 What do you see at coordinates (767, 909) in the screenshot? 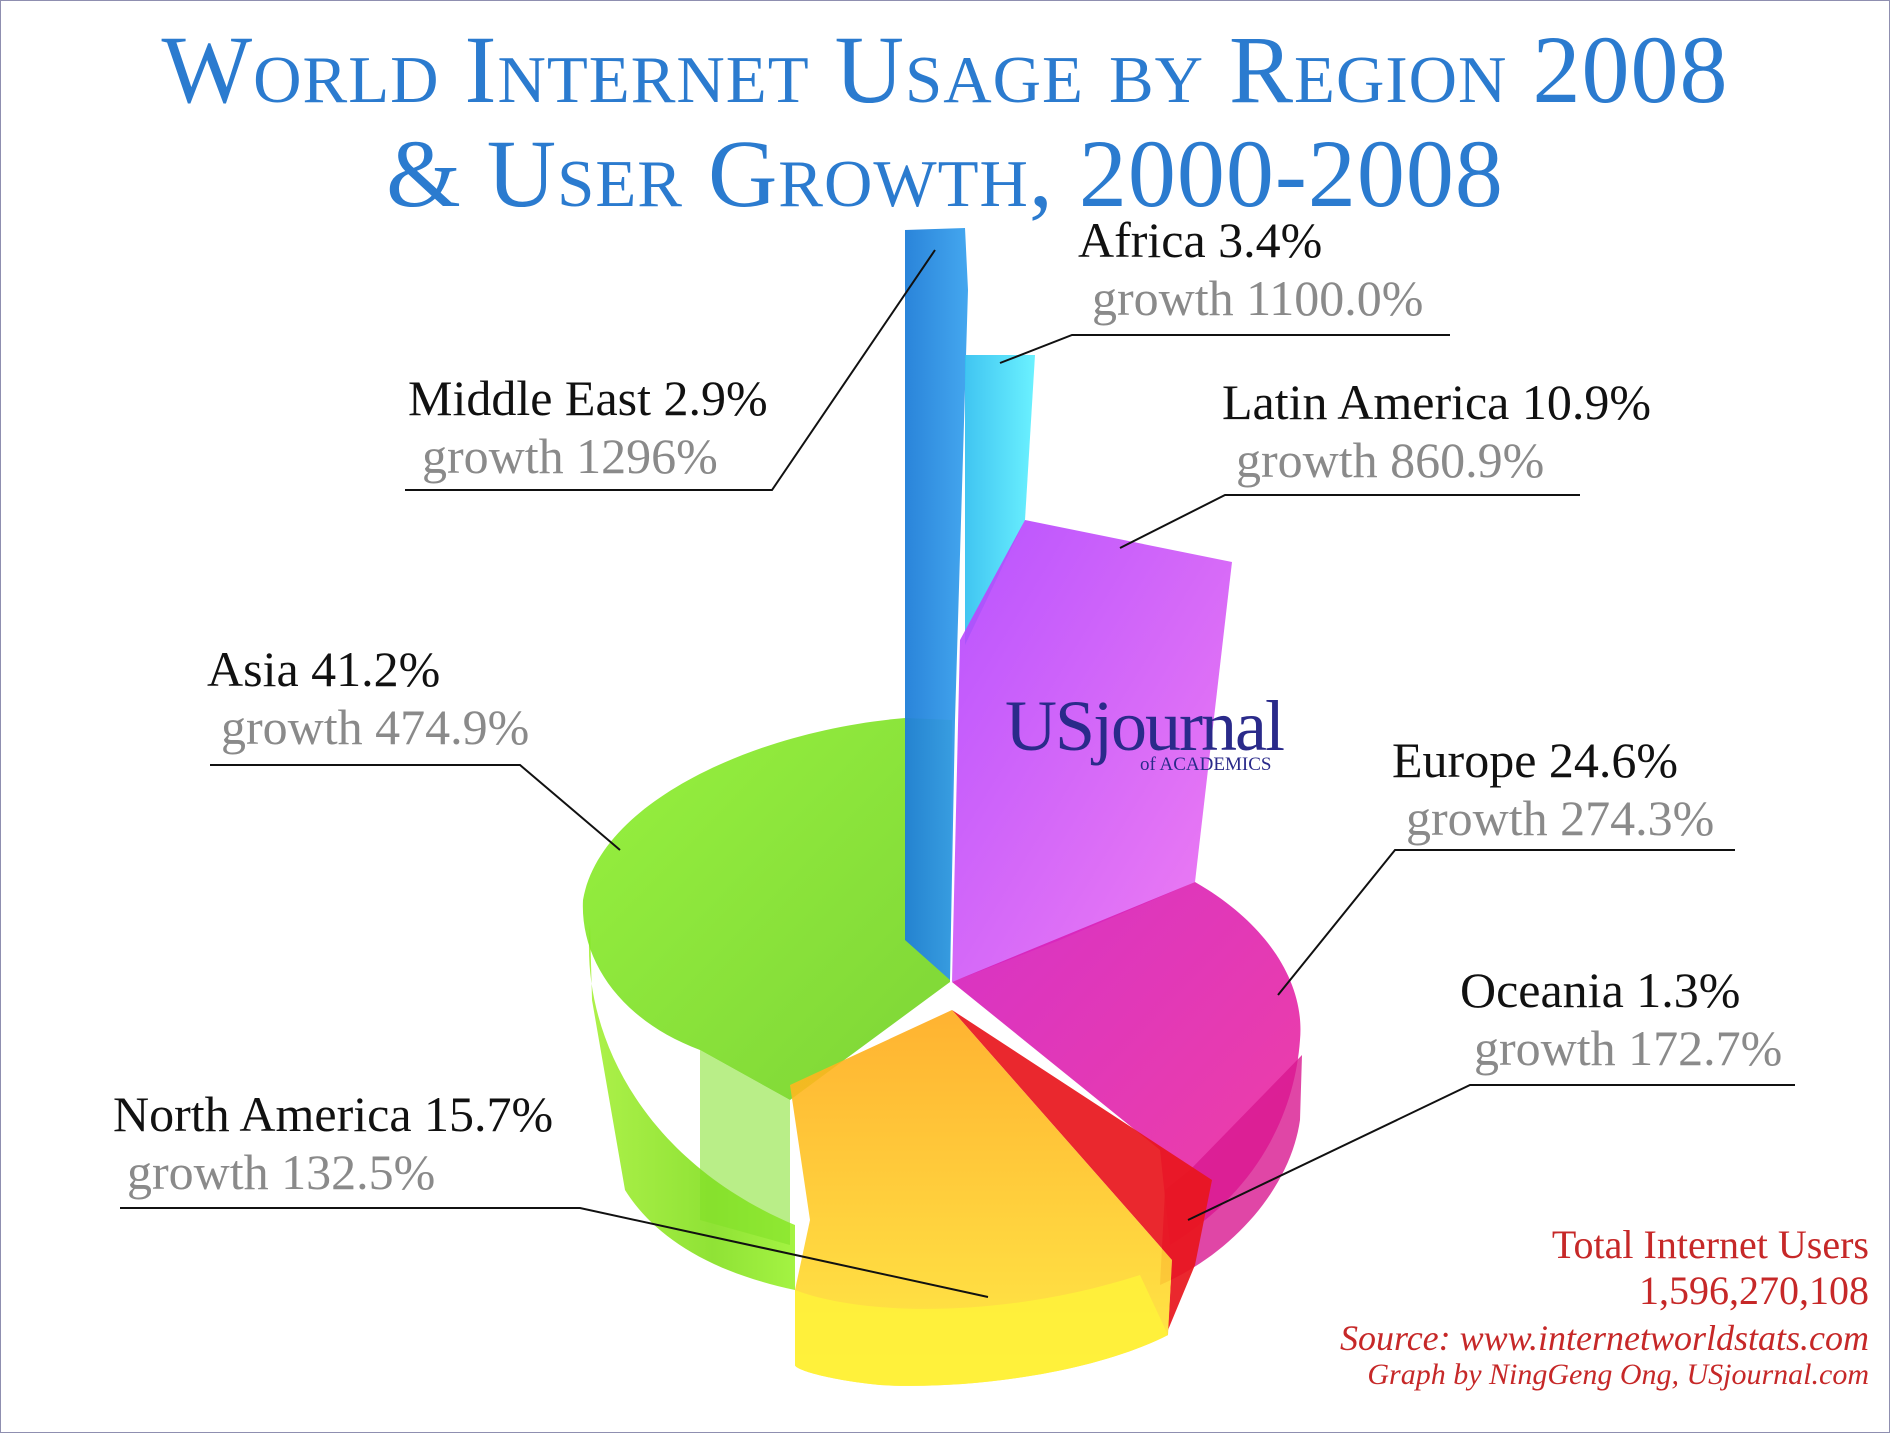
I see `slice-asia-top` at bounding box center [767, 909].